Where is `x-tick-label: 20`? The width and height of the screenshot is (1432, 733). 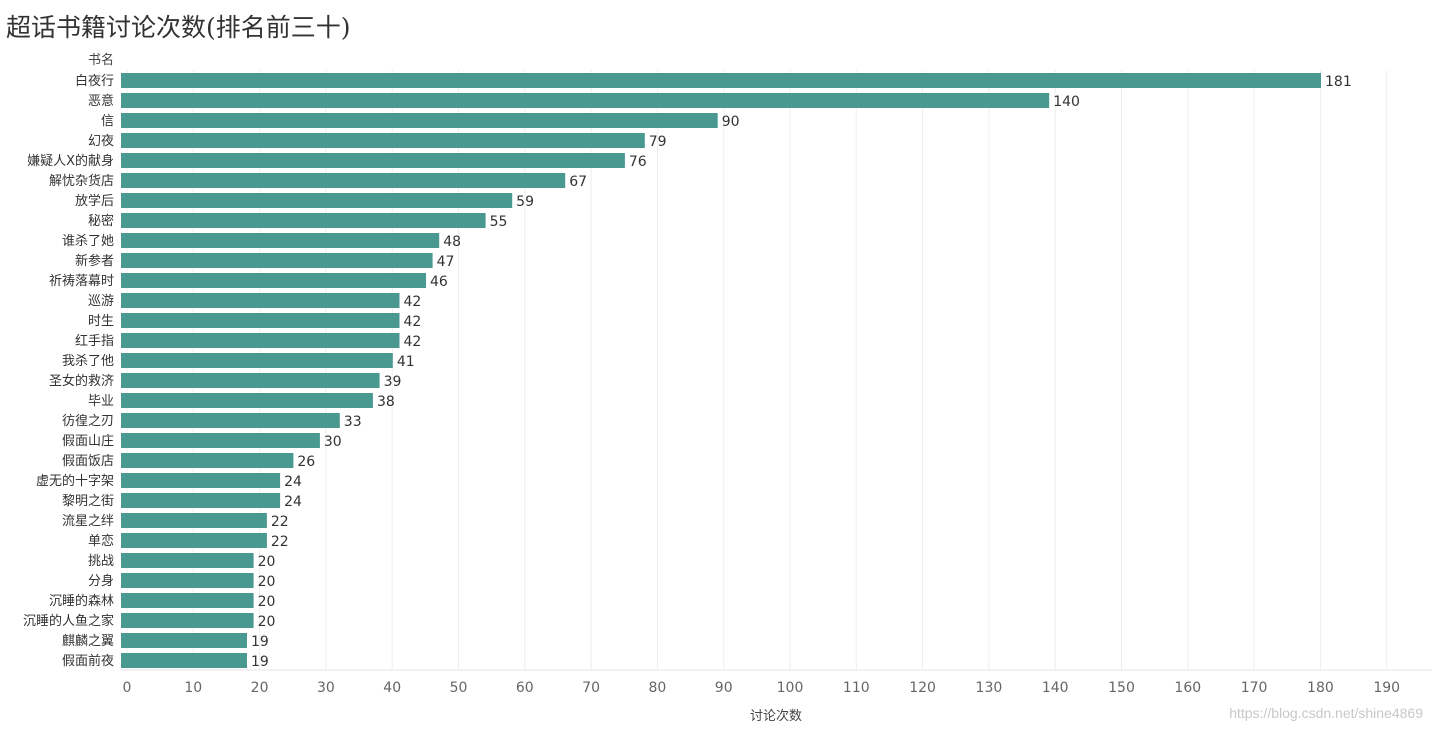 x-tick-label: 20 is located at coordinates (260, 688).